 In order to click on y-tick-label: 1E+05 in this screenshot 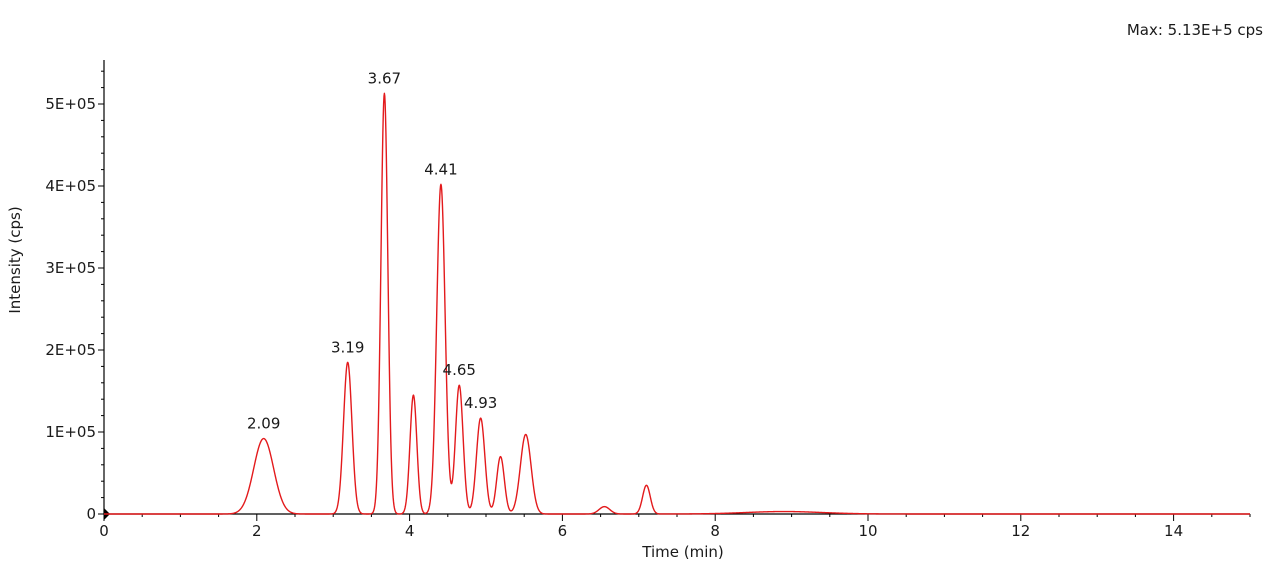, I will do `click(70, 432)`.